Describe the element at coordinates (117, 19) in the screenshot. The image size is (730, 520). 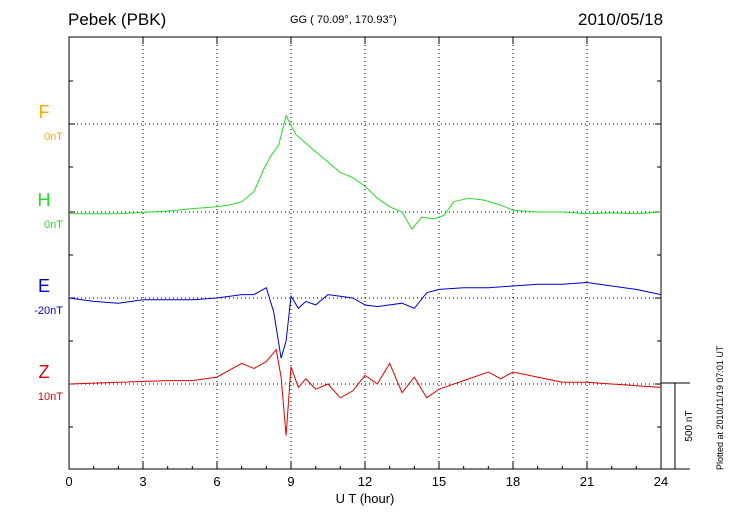
I see `station-title: Pebek (PBK)` at that location.